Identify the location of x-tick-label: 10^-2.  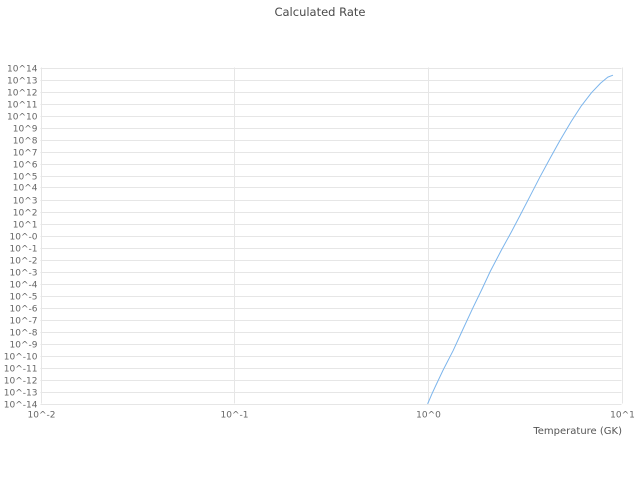
(42, 416).